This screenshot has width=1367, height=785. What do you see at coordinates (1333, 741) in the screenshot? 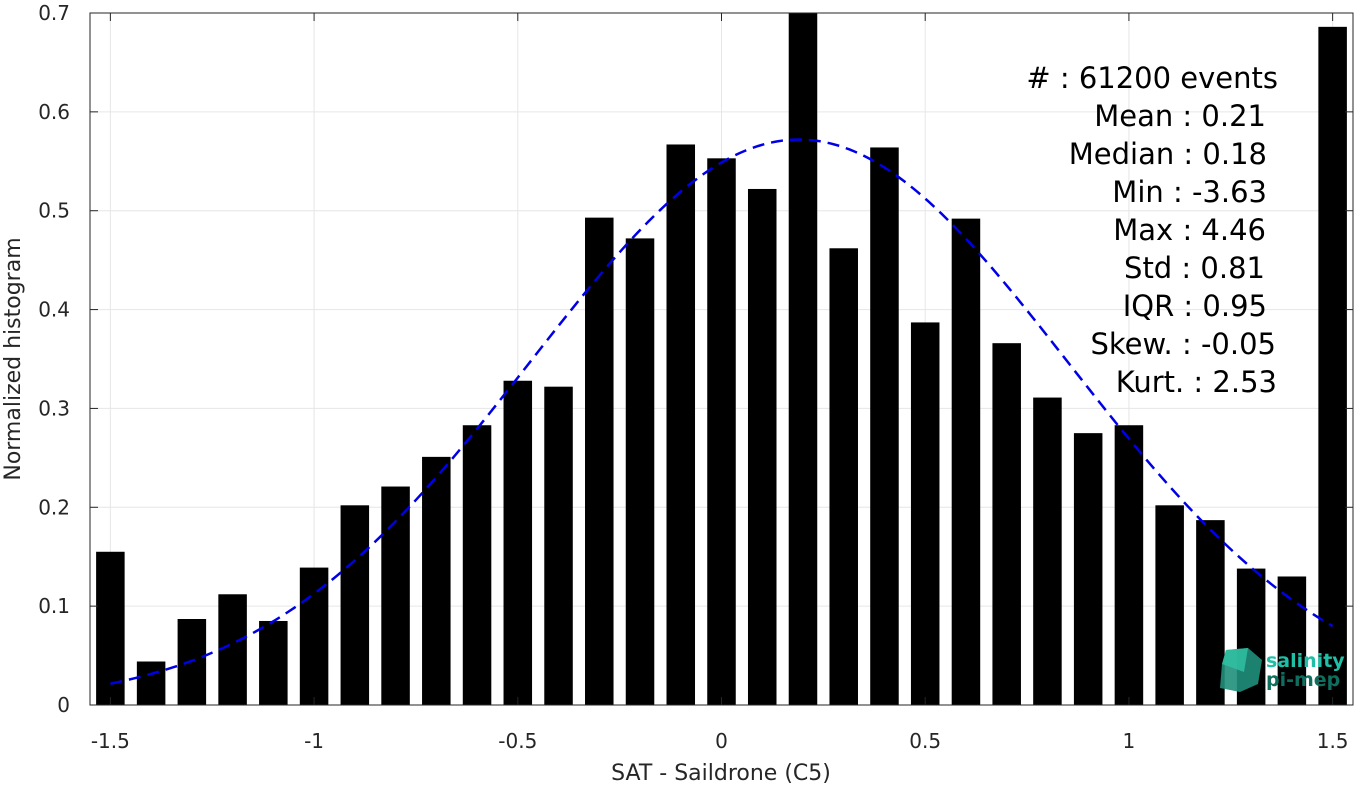
I see `x-tick-label: 1.5` at bounding box center [1333, 741].